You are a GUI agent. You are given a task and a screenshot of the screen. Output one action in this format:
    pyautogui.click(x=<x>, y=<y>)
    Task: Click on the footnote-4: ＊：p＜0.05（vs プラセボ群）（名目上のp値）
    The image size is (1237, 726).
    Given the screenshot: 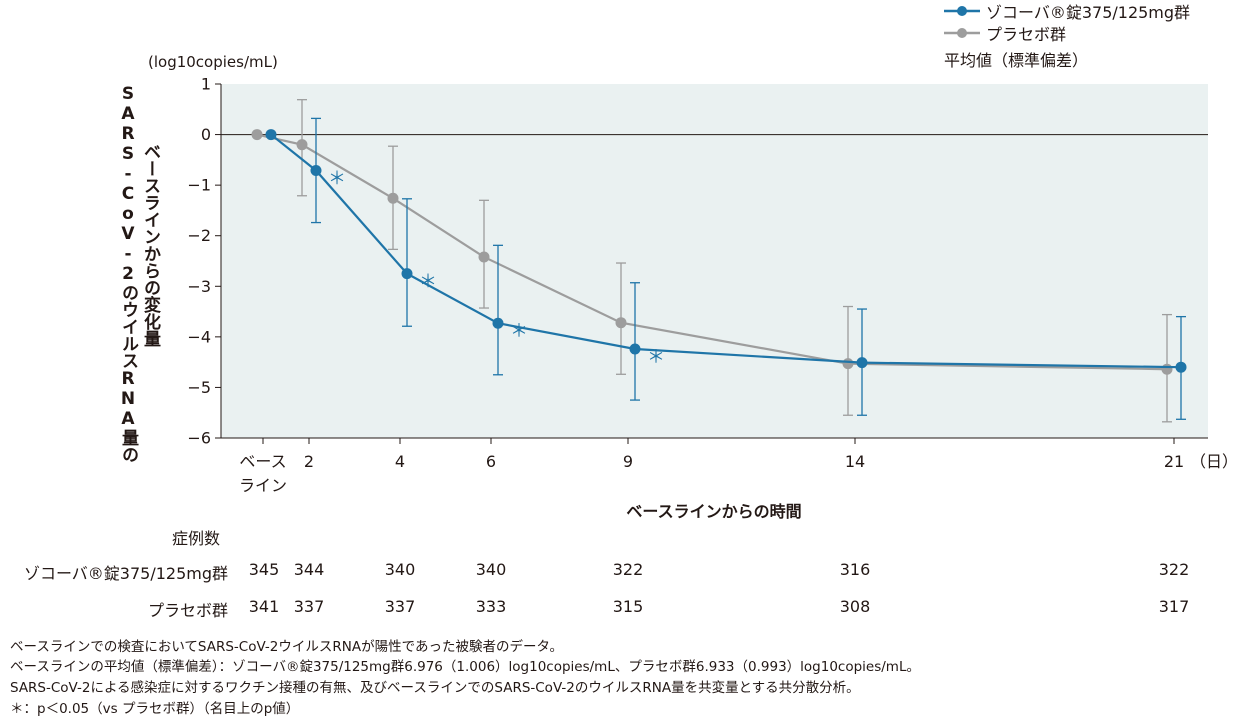 What is the action you would take?
    pyautogui.click(x=155, y=709)
    